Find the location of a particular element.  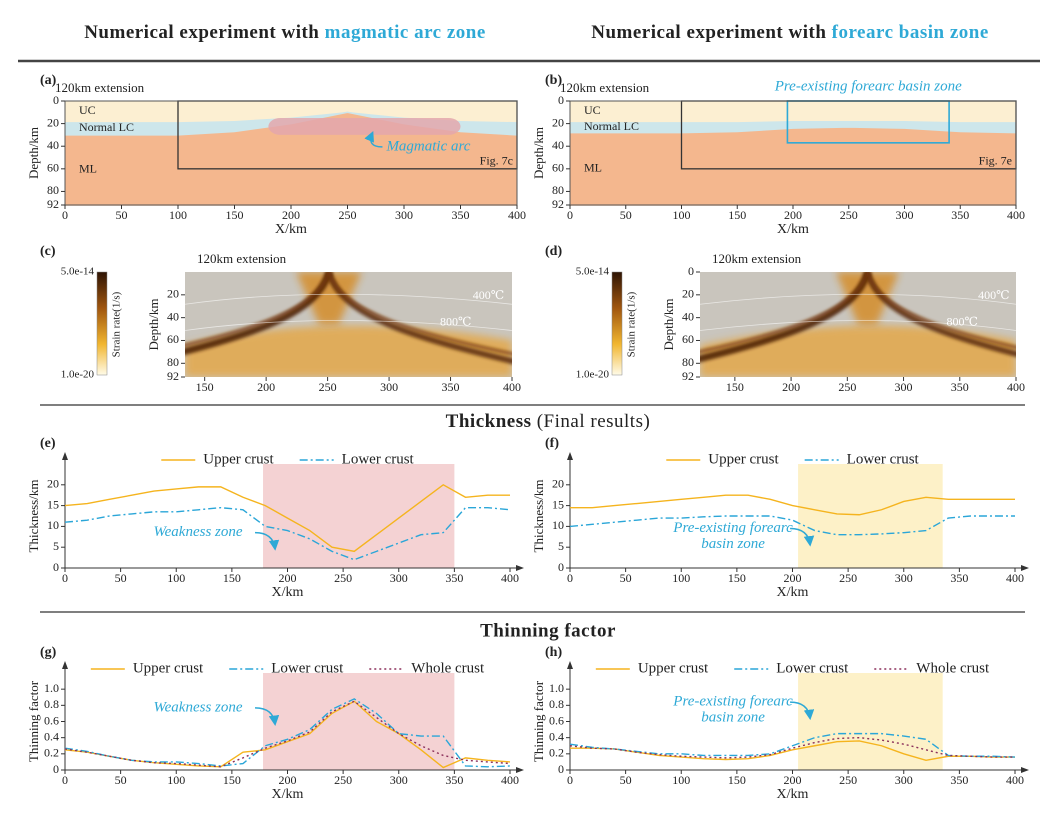

legend-label: Lower crust is located at coordinates (378, 459).